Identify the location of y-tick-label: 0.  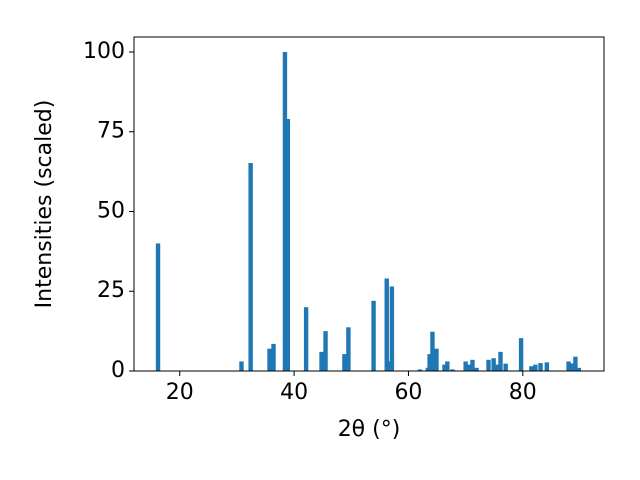
(118, 370).